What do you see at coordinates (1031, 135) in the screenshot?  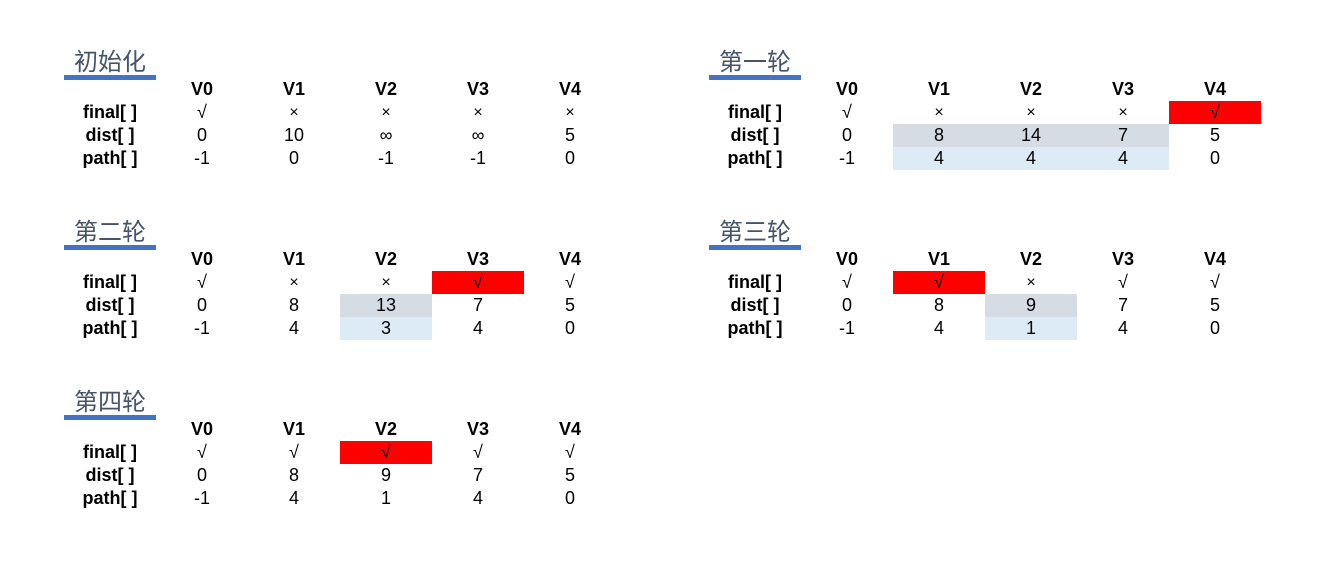 I see `dist-cell-v2: 14` at bounding box center [1031, 135].